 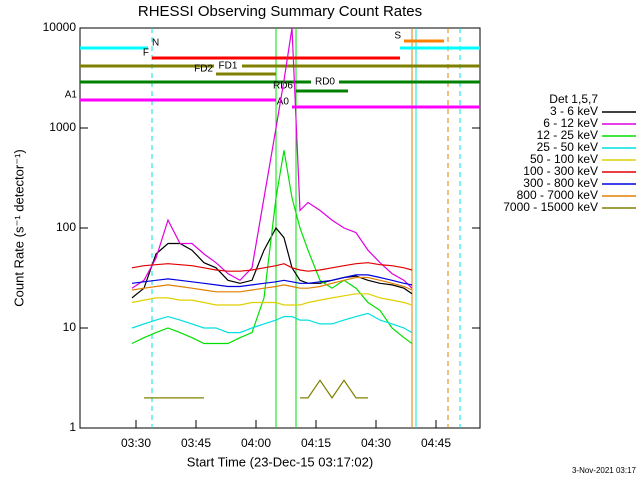 I want to click on legend-label: 25 - 50 keV, so click(x=567, y=147).